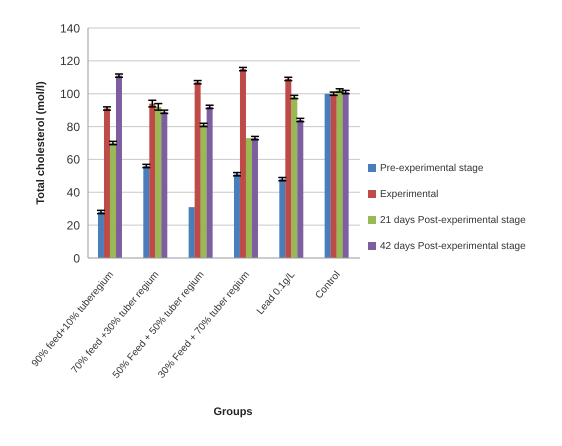  I want to click on legend-label: 21 days Post-experimental stage, so click(453, 220).